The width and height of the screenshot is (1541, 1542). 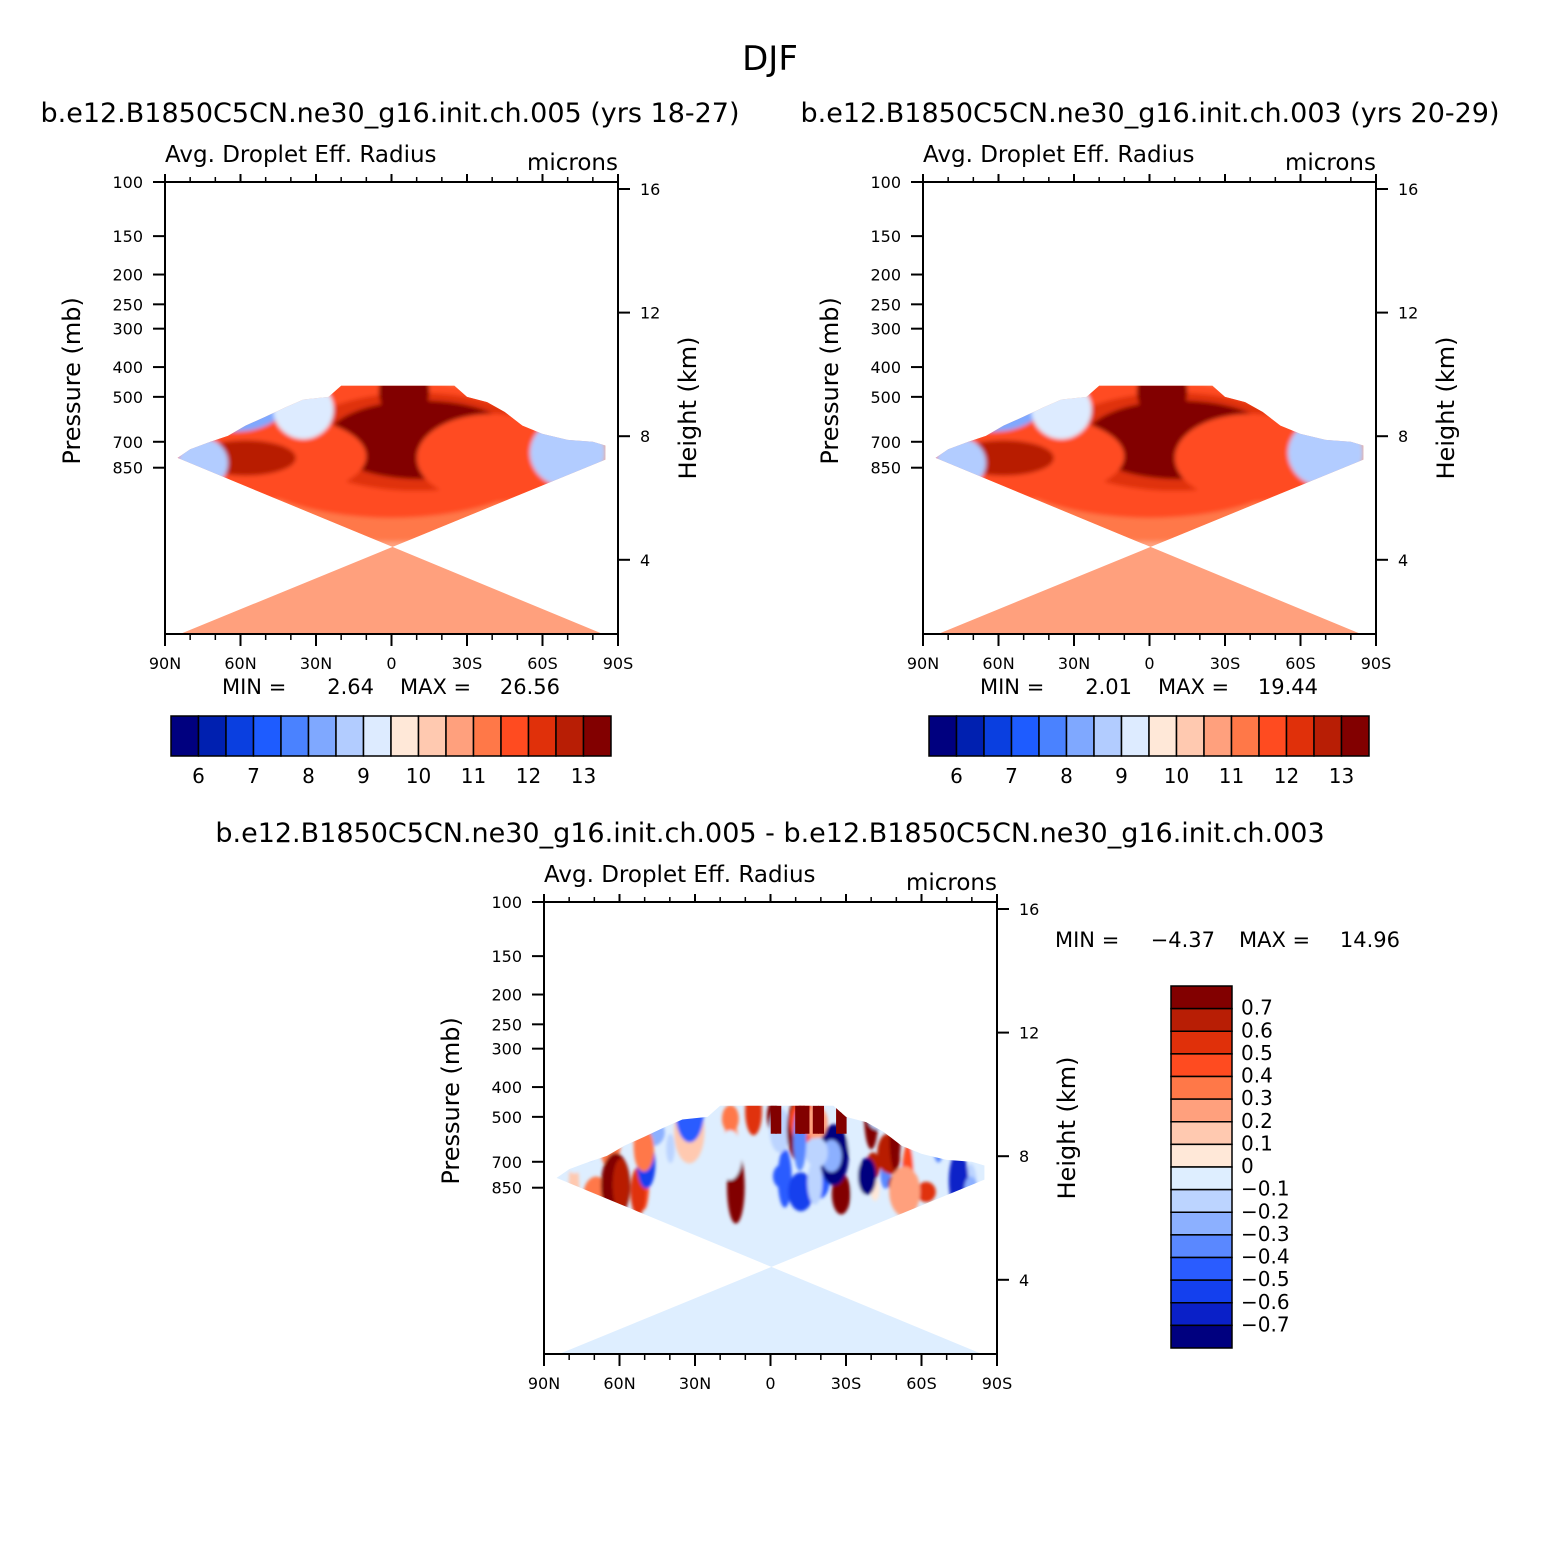 What do you see at coordinates (1265, 1257) in the screenshot?
I see `colorbar-label: −0.4` at bounding box center [1265, 1257].